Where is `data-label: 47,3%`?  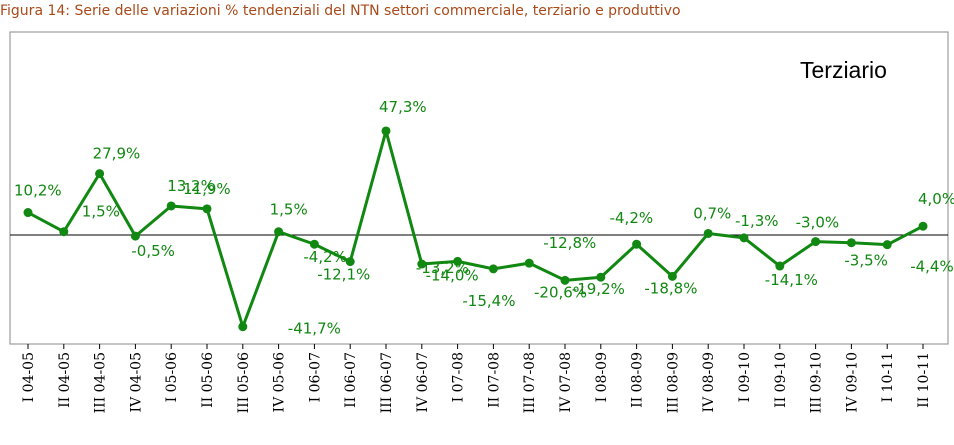 data-label: 47,3% is located at coordinates (403, 107).